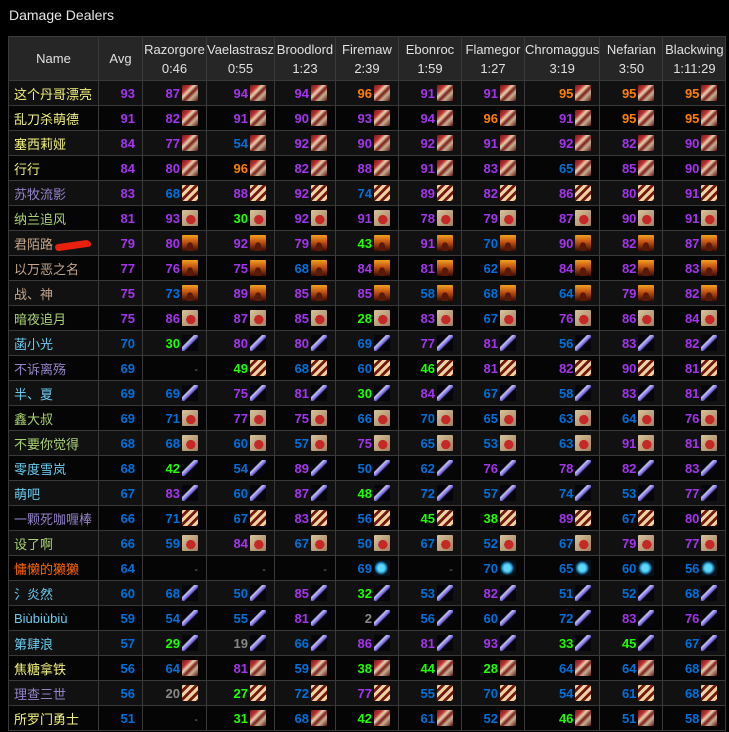 The width and height of the screenshot is (729, 732). Describe the element at coordinates (172, 618) in the screenshot. I see `parse-score: 54` at that location.